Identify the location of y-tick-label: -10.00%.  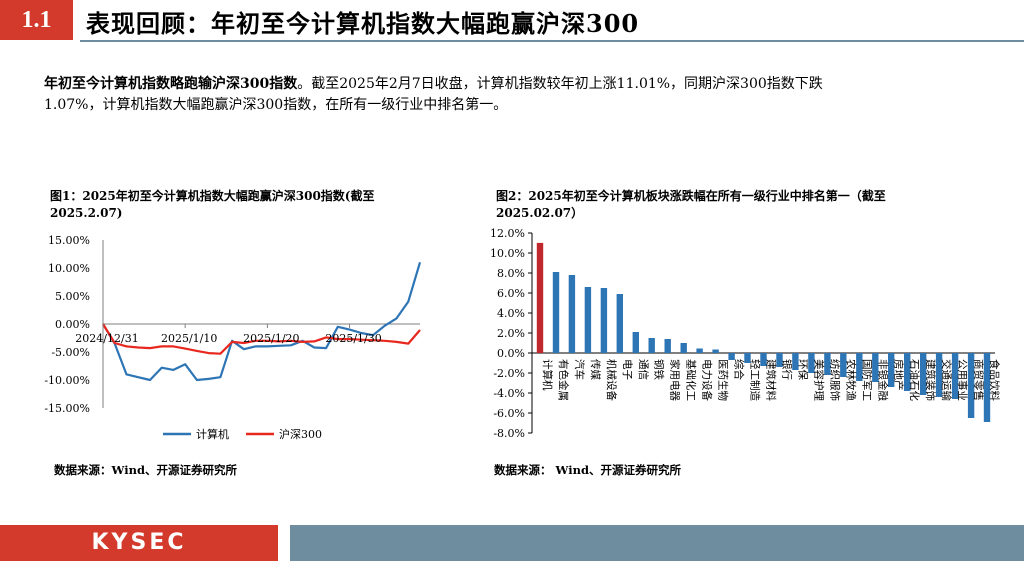
(67, 380).